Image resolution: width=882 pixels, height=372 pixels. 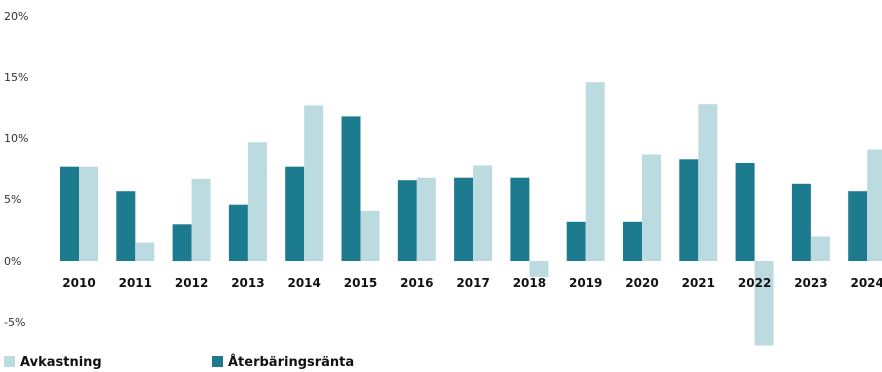 What do you see at coordinates (858, 226) in the screenshot?
I see `bar-aterbaringsranta-2024` at bounding box center [858, 226].